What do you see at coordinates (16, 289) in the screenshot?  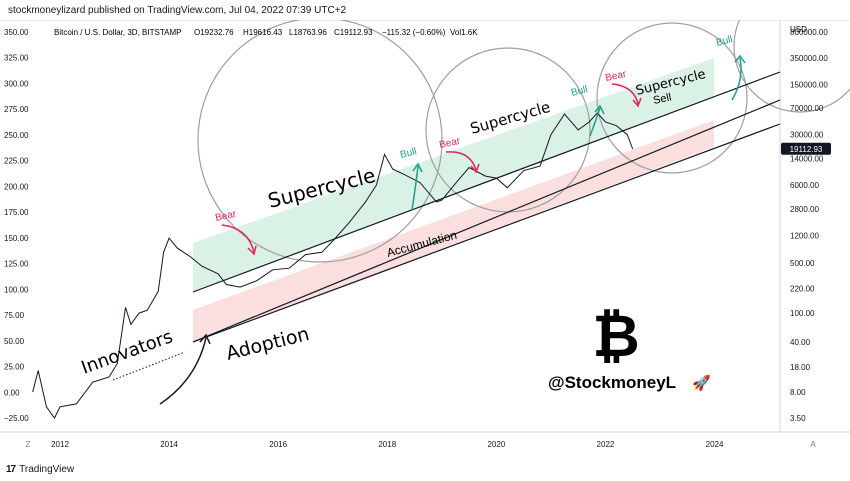 I see `left-axis-tick: 100.00` at bounding box center [16, 289].